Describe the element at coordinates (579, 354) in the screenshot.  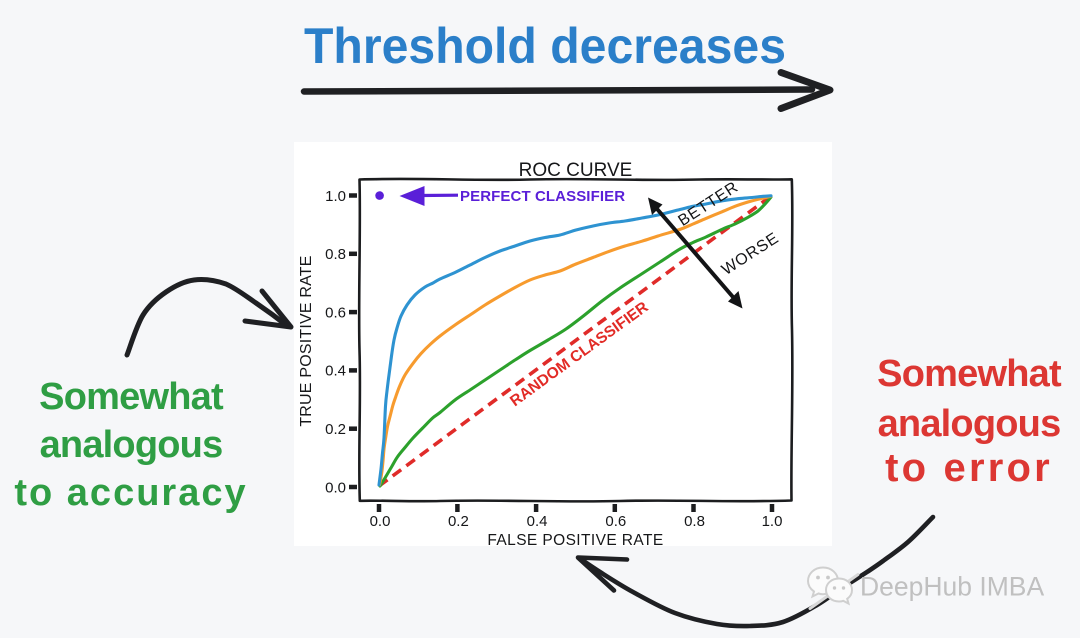
I see `svg-text: RANDOM CLASSIFIER` at that location.